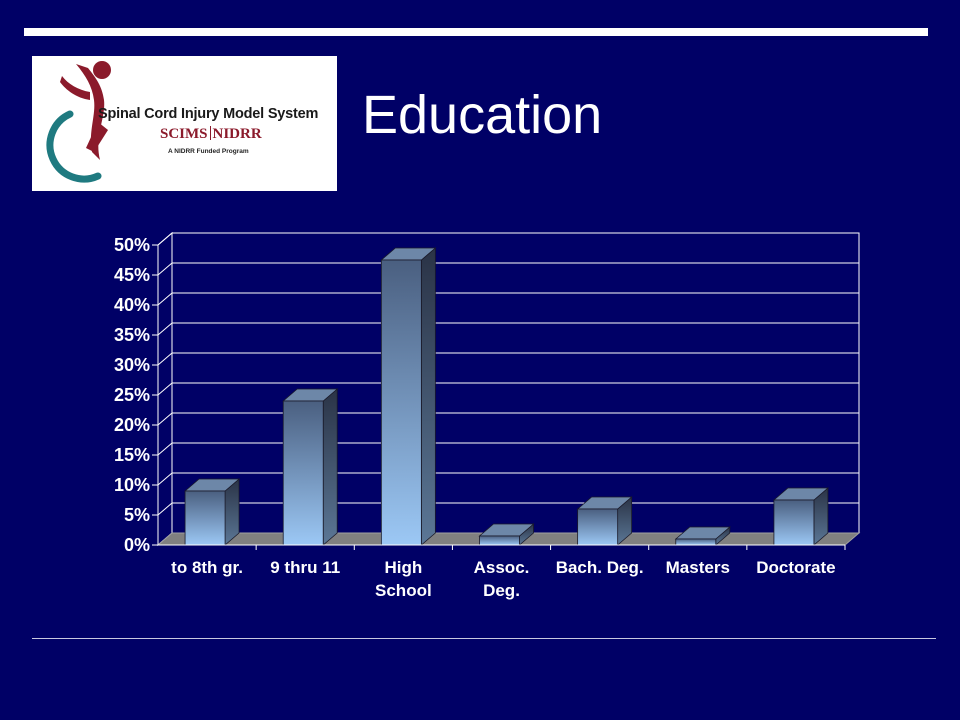 This screenshot has width=960, height=720. I want to click on logo-name: Spinal Cord Injury Model System, so click(208, 114).